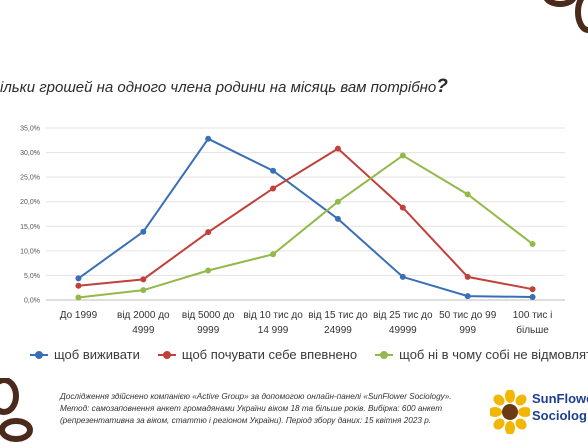 The width and height of the screenshot is (588, 448). I want to click on x-tick-label: 4999, so click(143, 330).